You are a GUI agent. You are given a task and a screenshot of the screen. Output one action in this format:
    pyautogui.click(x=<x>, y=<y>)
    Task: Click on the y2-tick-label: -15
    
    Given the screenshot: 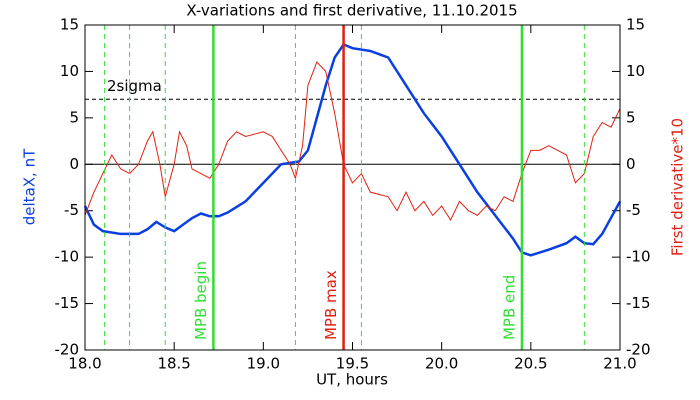 What is the action you would take?
    pyautogui.click(x=638, y=303)
    